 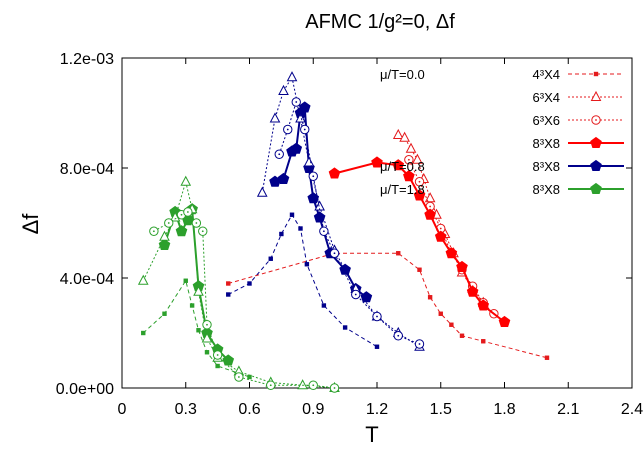 What do you see at coordinates (546, 120) in the screenshot?
I see `legend-lattice-label: 6³X6` at bounding box center [546, 120].